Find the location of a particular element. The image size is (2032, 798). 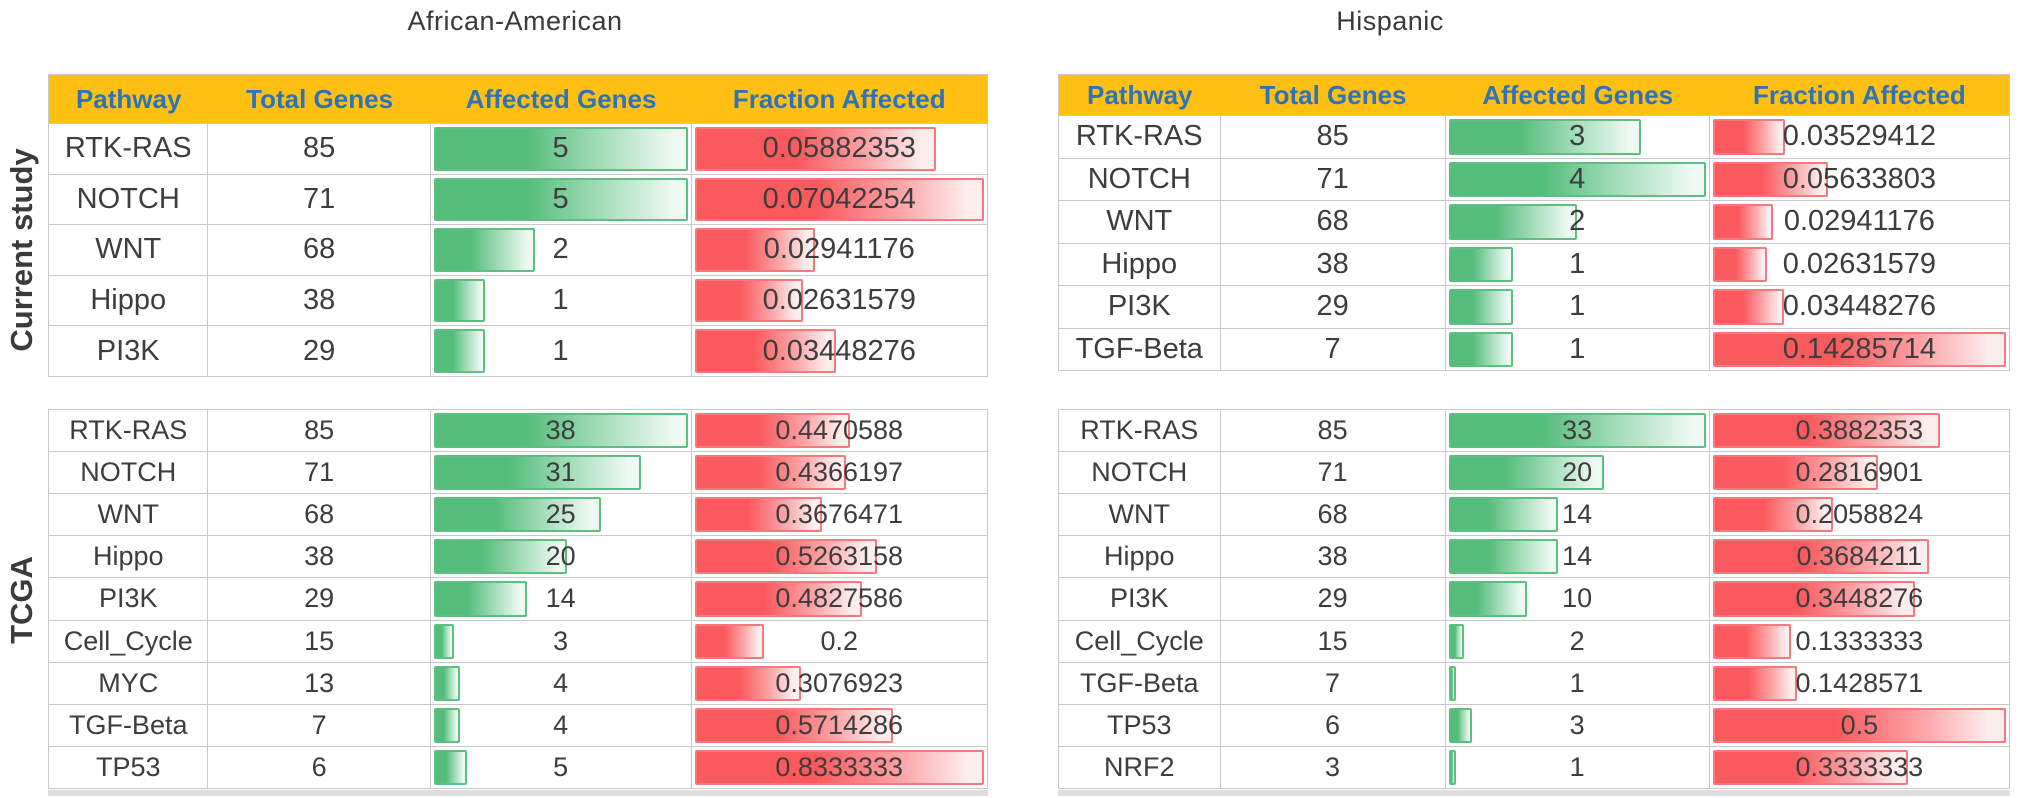

pathway-cell: PI3K is located at coordinates (1140, 599).